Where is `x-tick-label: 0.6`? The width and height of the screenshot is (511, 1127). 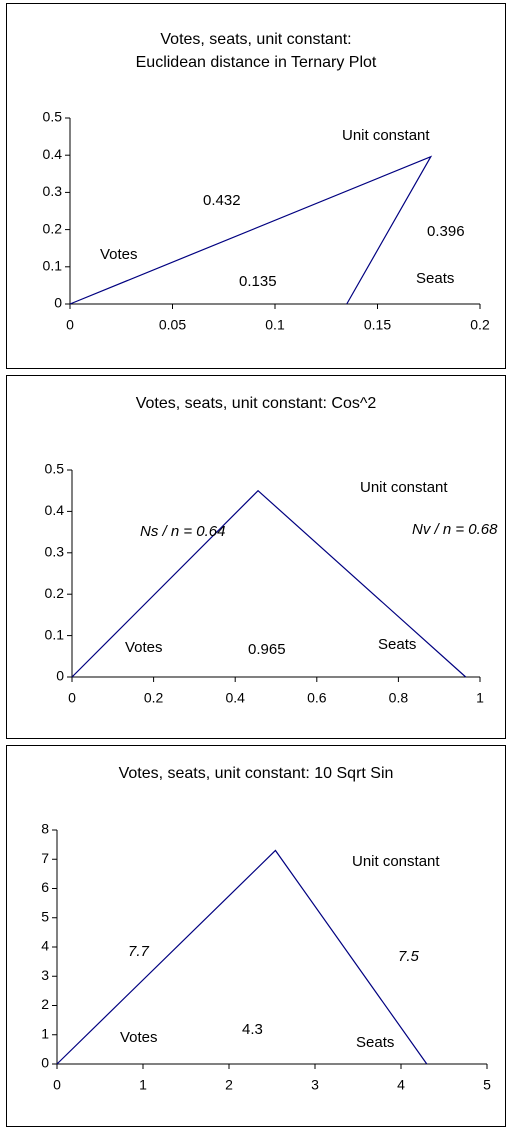
x-tick-label: 0.6 is located at coordinates (317, 698).